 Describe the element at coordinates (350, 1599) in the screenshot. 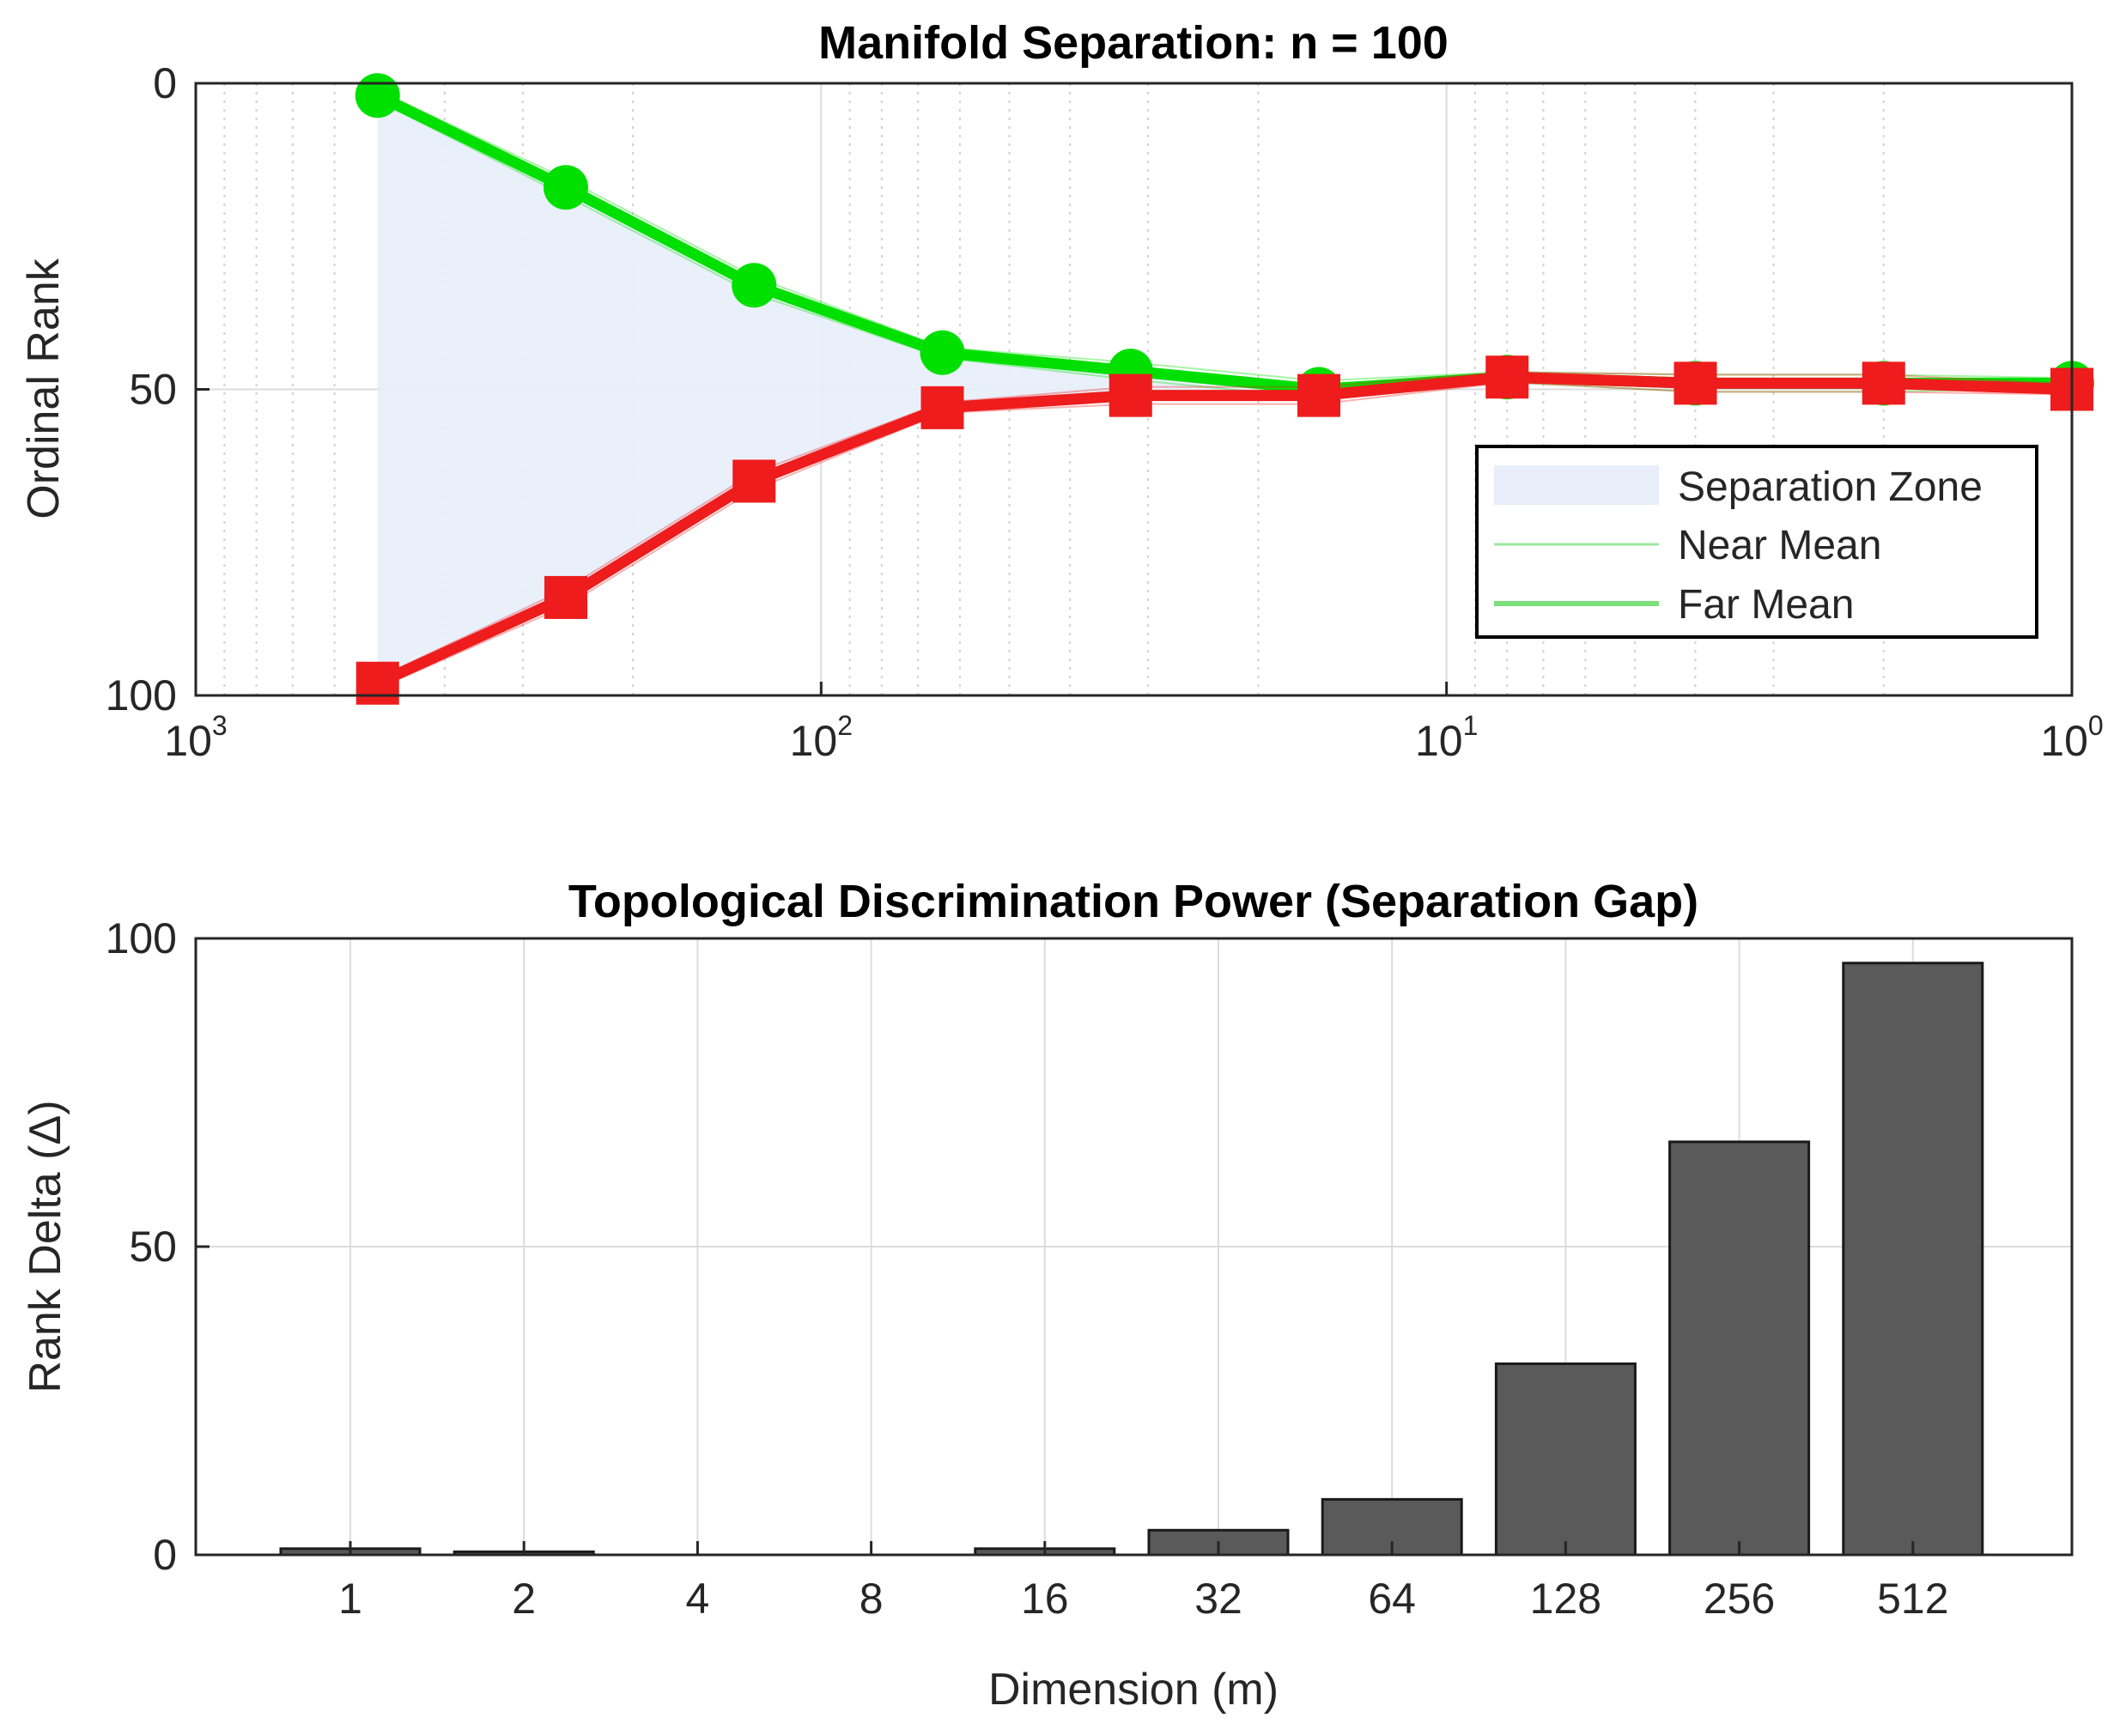

I see `x-tick-label: 1` at that location.